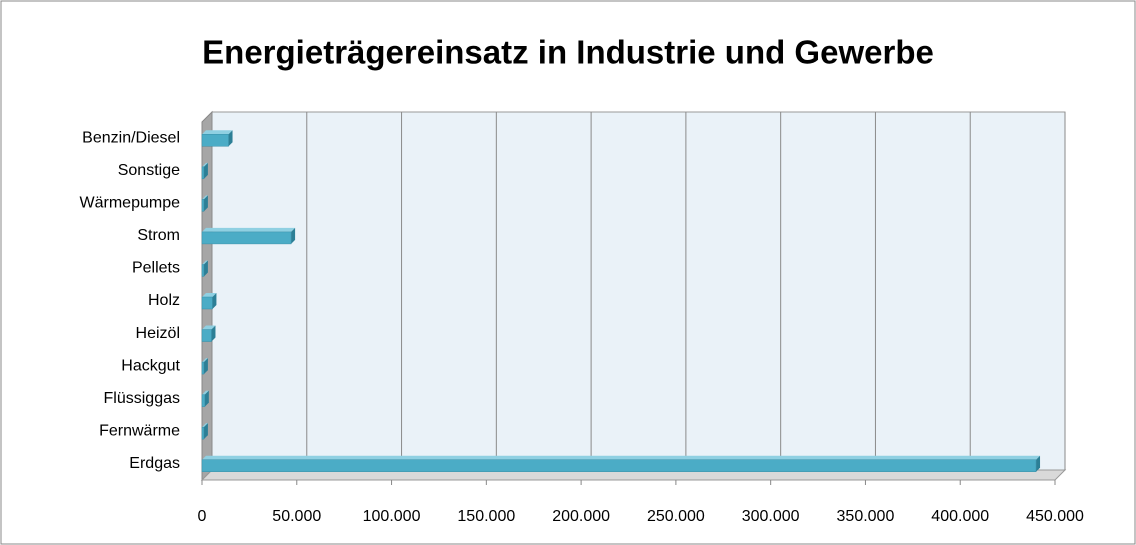 The height and width of the screenshot is (545, 1136). Describe the element at coordinates (150, 365) in the screenshot. I see `y-tick-label: Hackgut` at that location.